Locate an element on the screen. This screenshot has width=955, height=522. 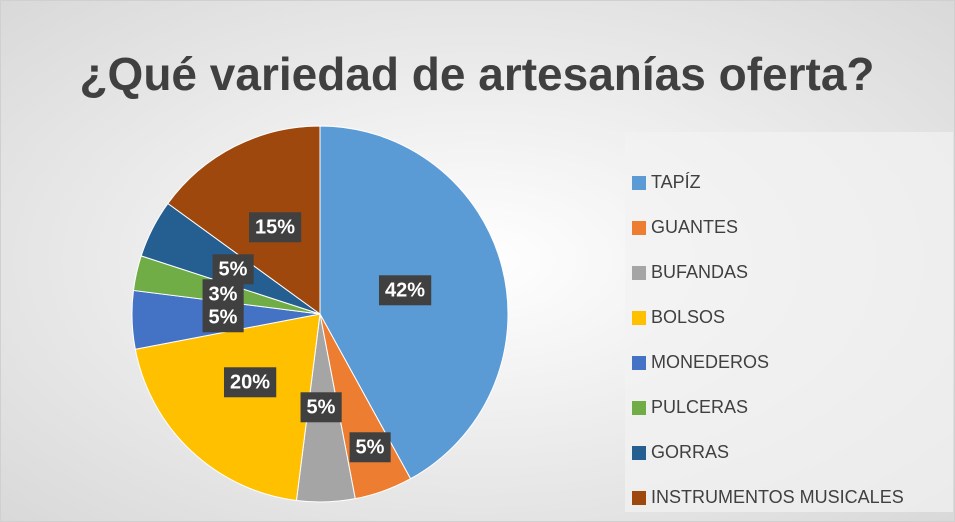
legend-label: BOLSOS is located at coordinates (688, 317).